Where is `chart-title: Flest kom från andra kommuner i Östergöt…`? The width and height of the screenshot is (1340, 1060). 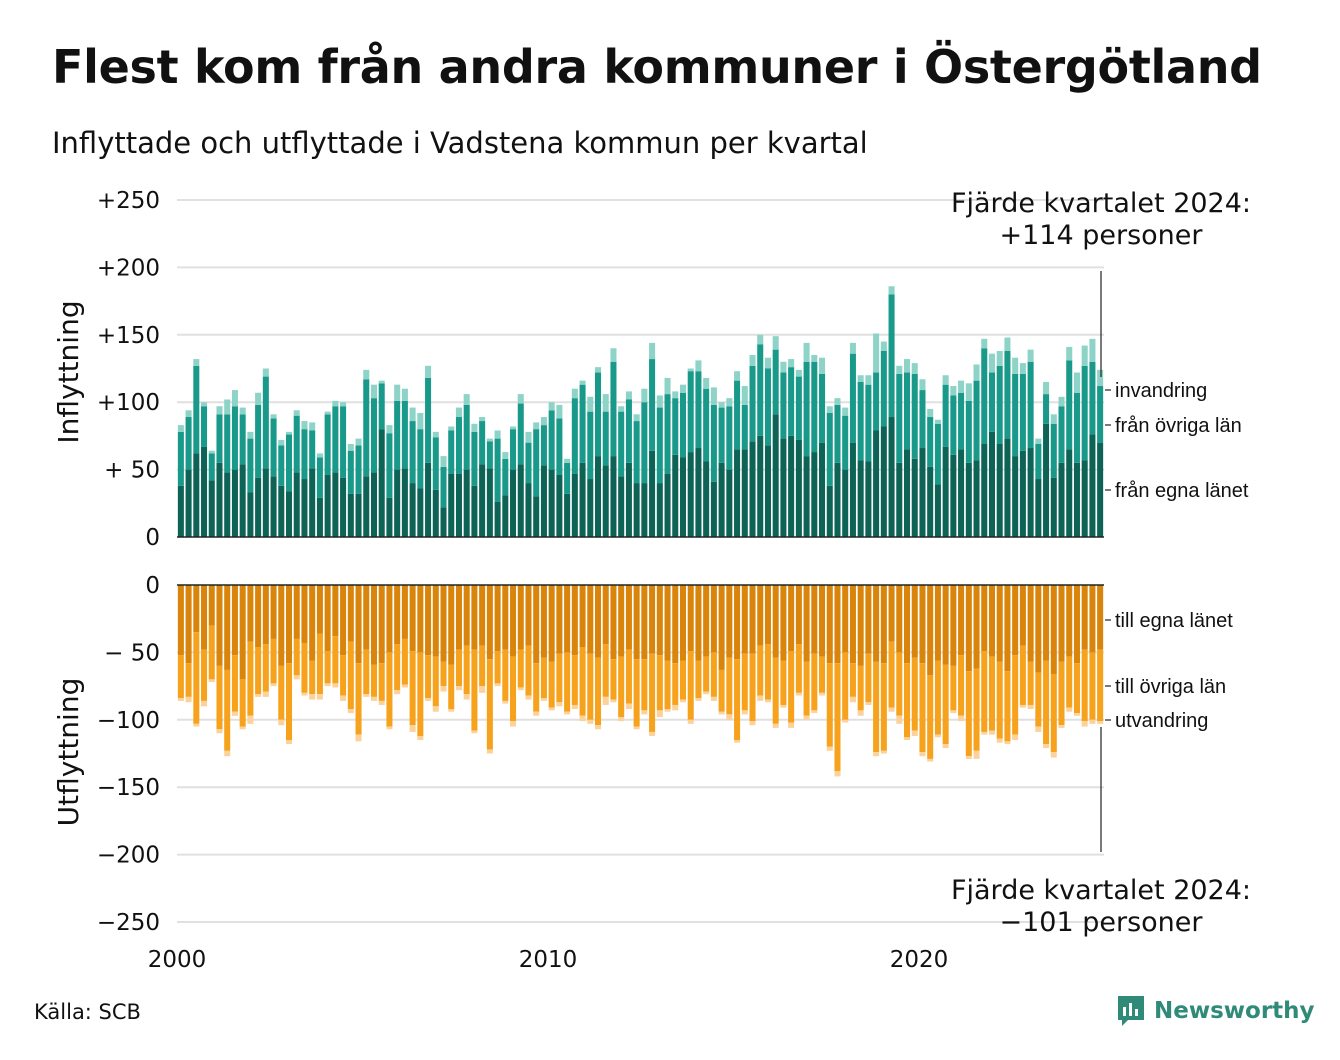
chart-title: Flest kom från andra kommuner i Östergöt… is located at coordinates (657, 67).